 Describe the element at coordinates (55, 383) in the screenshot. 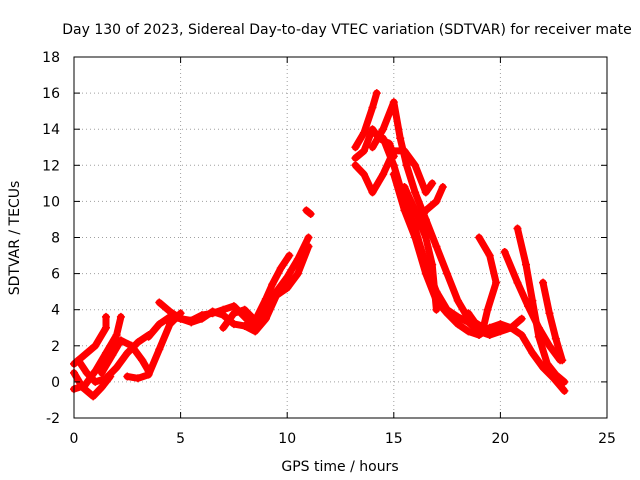

I see `y-tick-label: 0` at that location.